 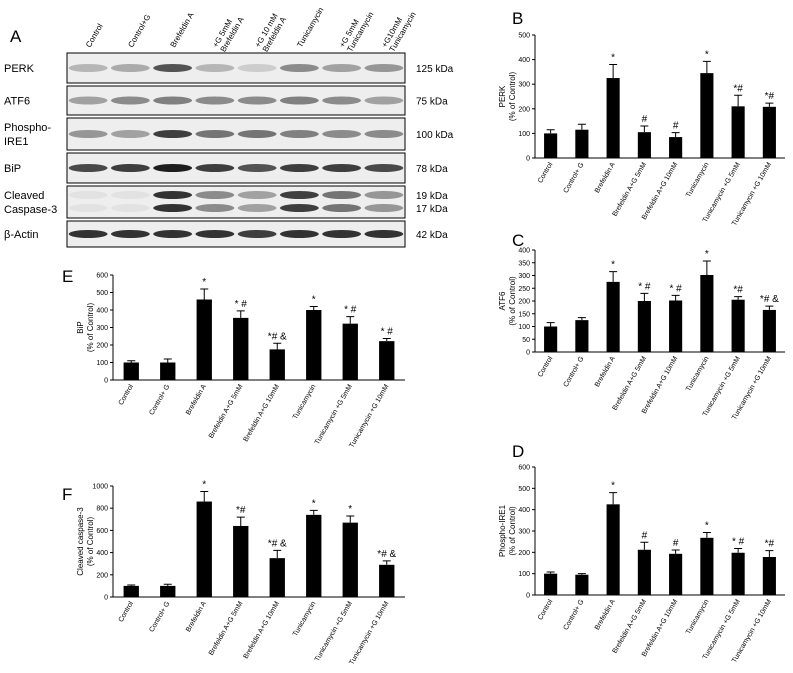 I want to click on y-tick-label: 400, so click(x=102, y=311).